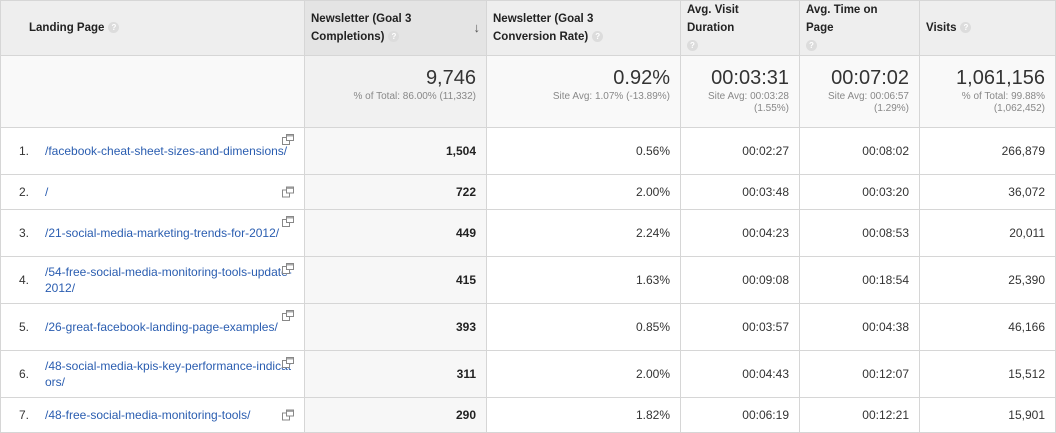  Describe the element at coordinates (47, 192) in the screenshot. I see `landing-page-link: /` at that location.